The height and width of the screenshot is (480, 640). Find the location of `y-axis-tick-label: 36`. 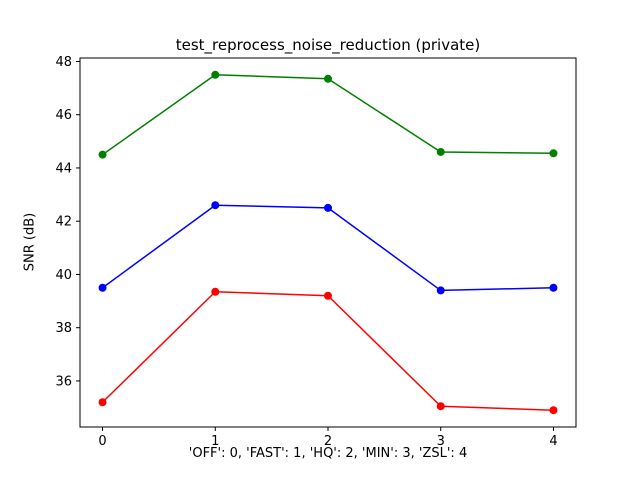

y-axis-tick-label: 36 is located at coordinates (63, 381).